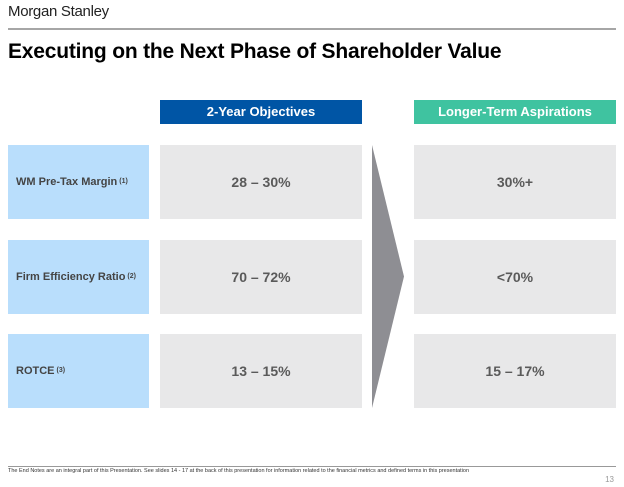  What do you see at coordinates (71, 277) in the screenshot?
I see `metric-name: Firm Efficiency Ratio` at bounding box center [71, 277].